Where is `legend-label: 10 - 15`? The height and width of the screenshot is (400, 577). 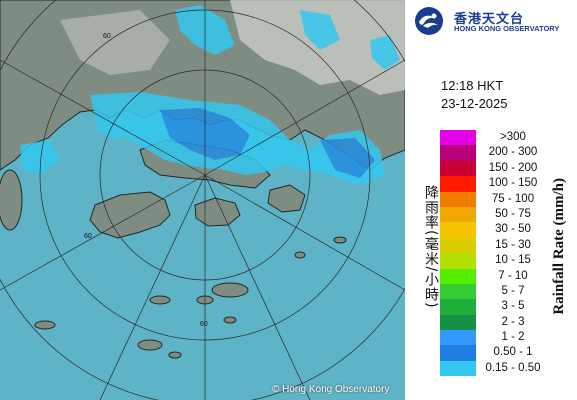 legend-label: 10 - 15 is located at coordinates (513, 260).